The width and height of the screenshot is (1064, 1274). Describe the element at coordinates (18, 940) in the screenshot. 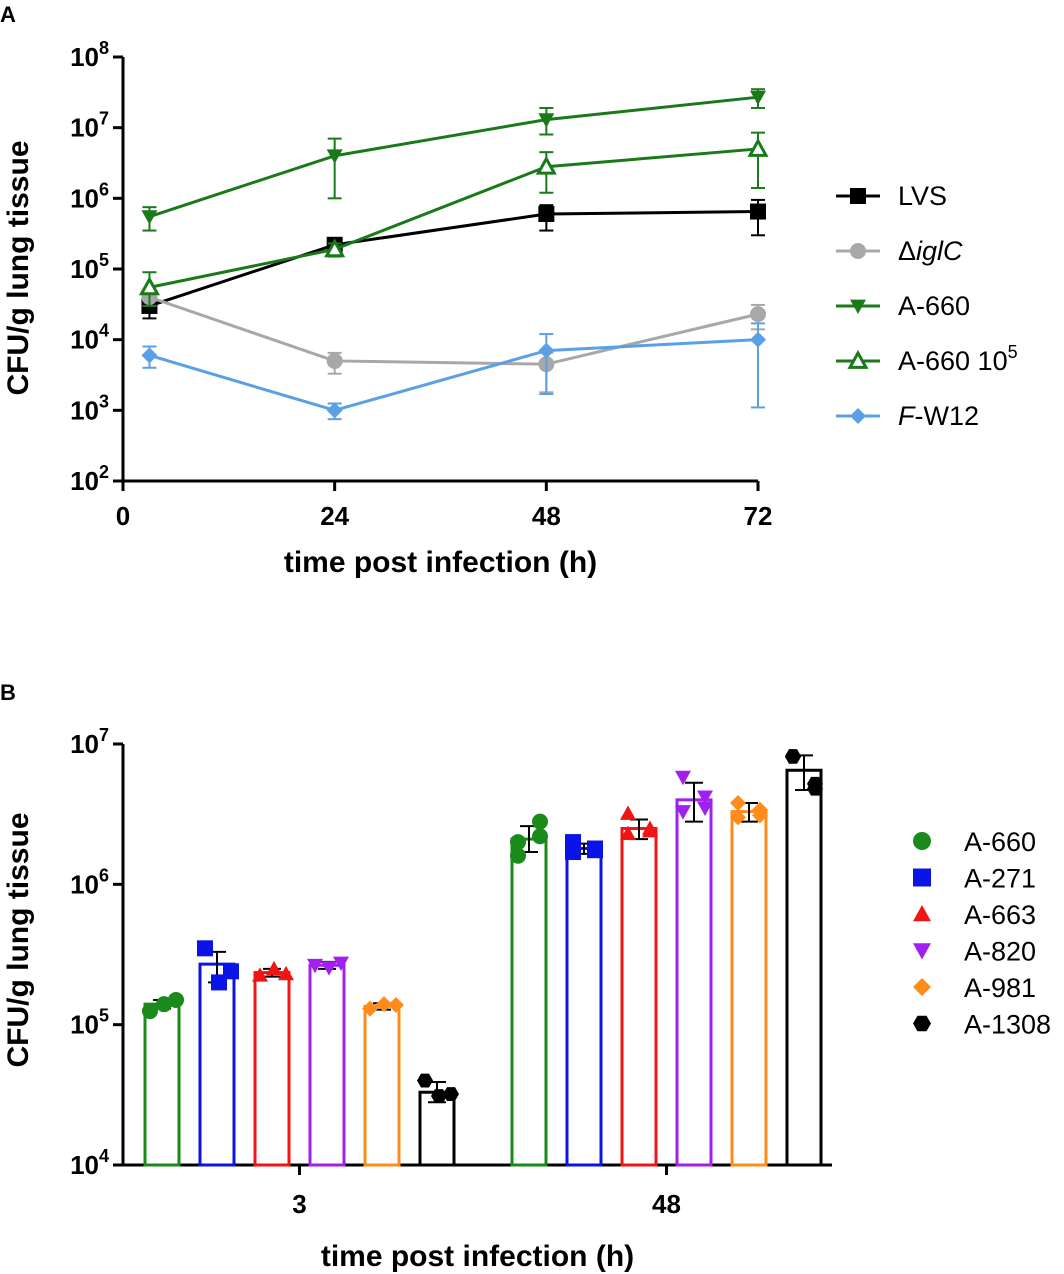

I see `y-axis-title: CFU/g lung tissue` at that location.